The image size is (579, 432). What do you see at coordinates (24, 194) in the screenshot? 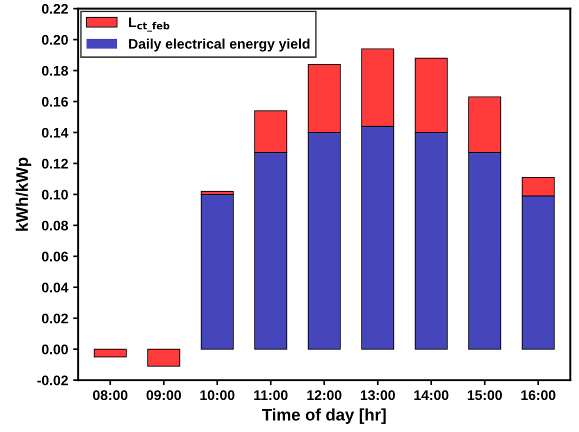
I see `y-axis-title: kWh/kWp` at bounding box center [24, 194].